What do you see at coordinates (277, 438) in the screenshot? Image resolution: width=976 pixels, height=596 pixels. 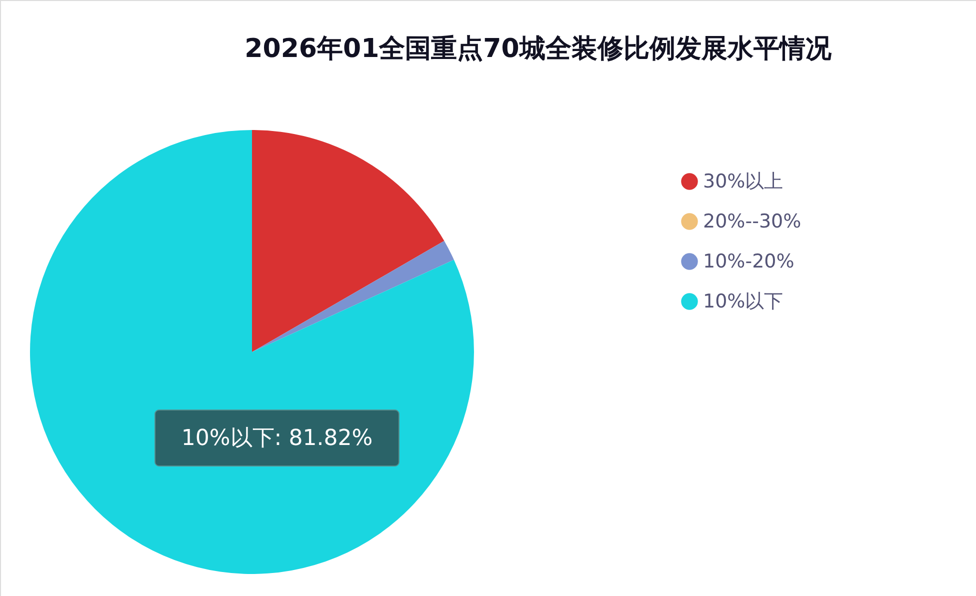 I see `text: 10%以下: 81.82%` at bounding box center [277, 438].